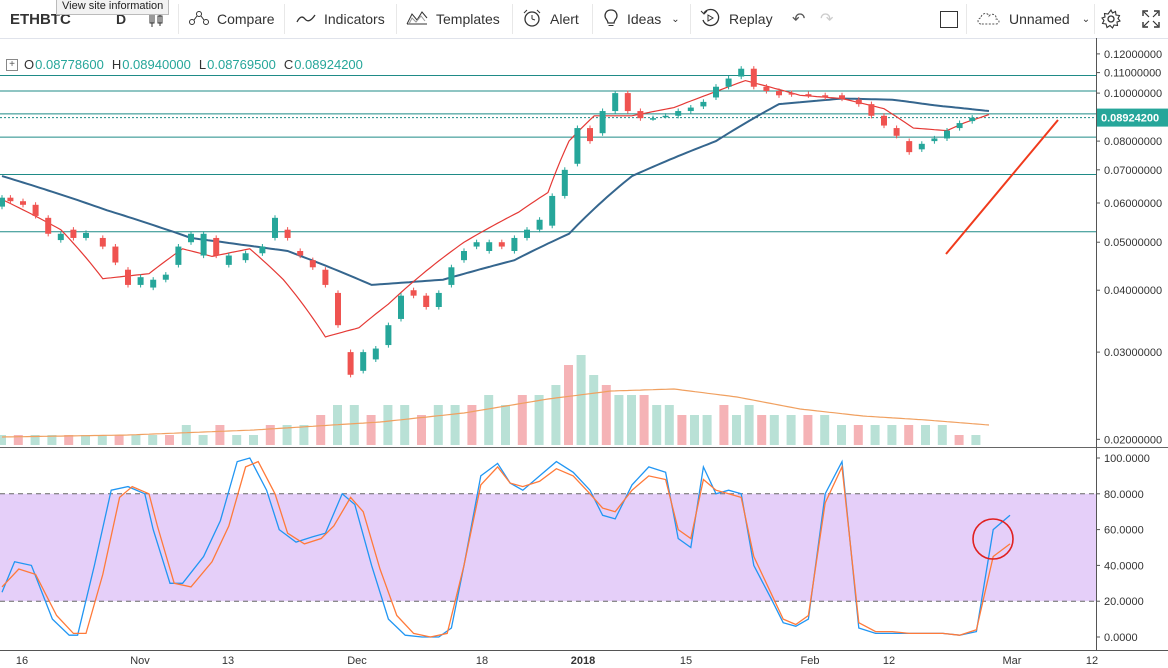 Image resolution: width=1168 pixels, height=668 pixels. I want to click on interval-button: D, so click(121, 19).